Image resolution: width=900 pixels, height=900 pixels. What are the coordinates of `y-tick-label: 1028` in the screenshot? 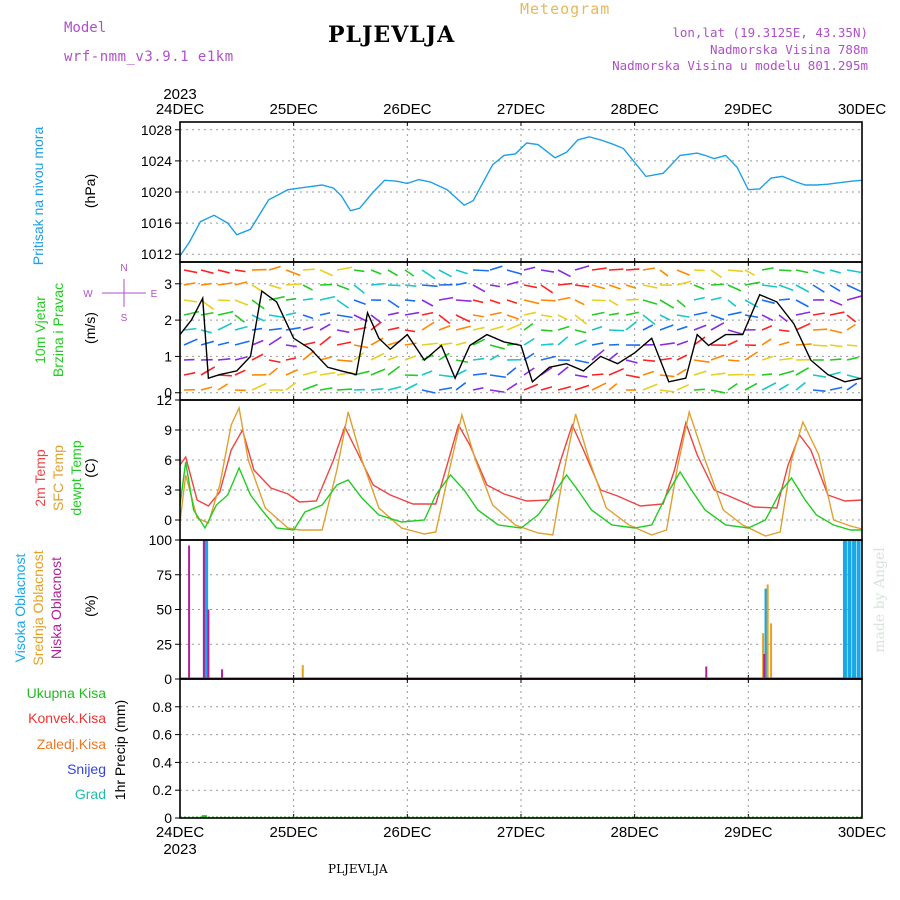 It's located at (156, 130).